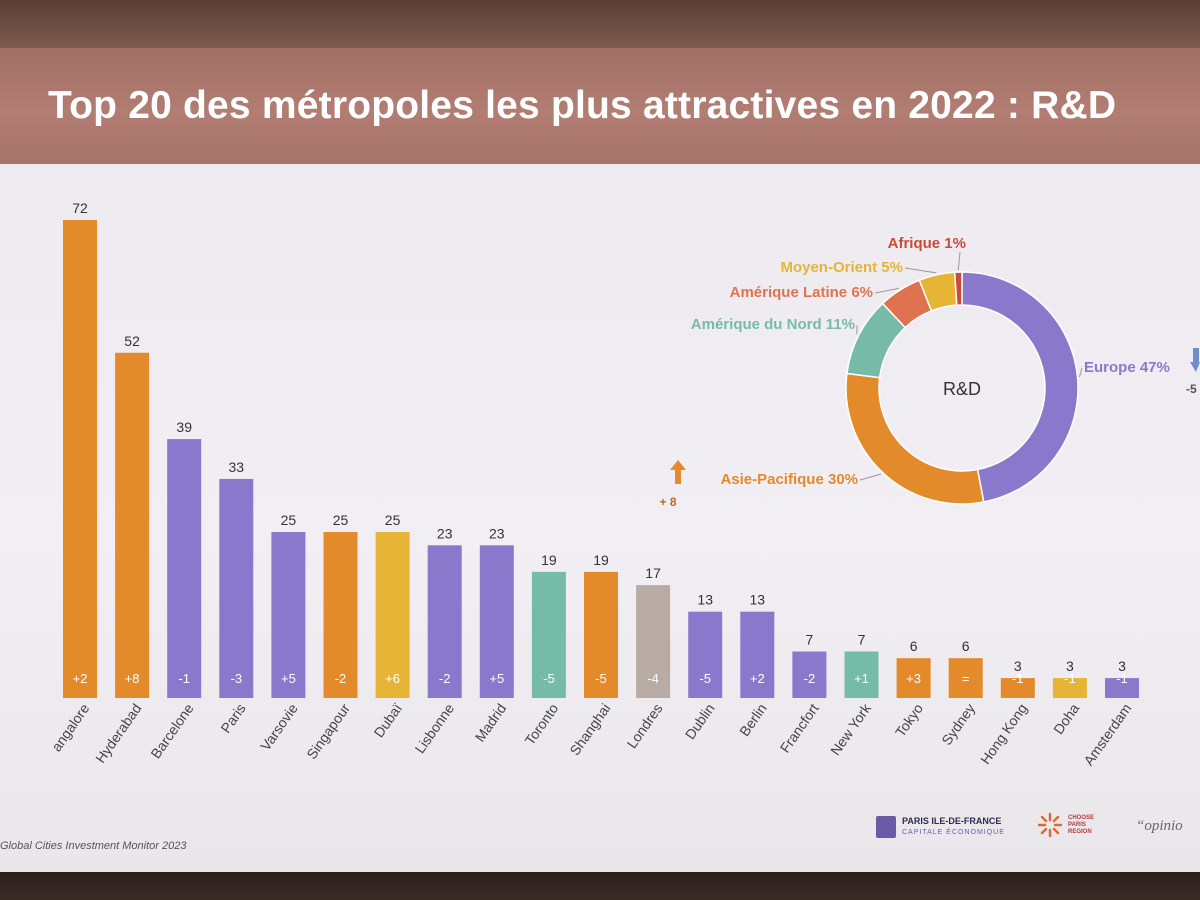 The width and height of the screenshot is (1200, 900). I want to click on bar-sydney, so click(965, 678).